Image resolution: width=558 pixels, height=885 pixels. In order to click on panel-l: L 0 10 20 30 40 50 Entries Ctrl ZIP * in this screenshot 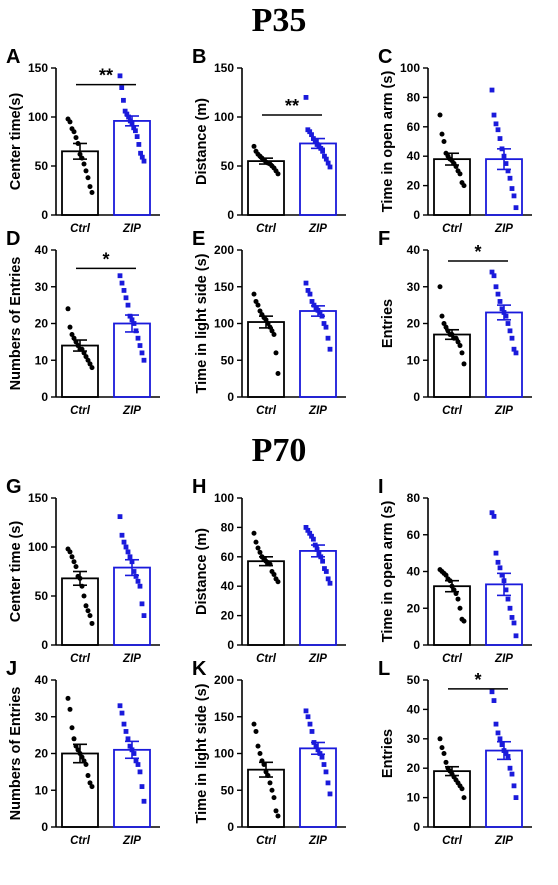, I will do `click(465, 771)`.